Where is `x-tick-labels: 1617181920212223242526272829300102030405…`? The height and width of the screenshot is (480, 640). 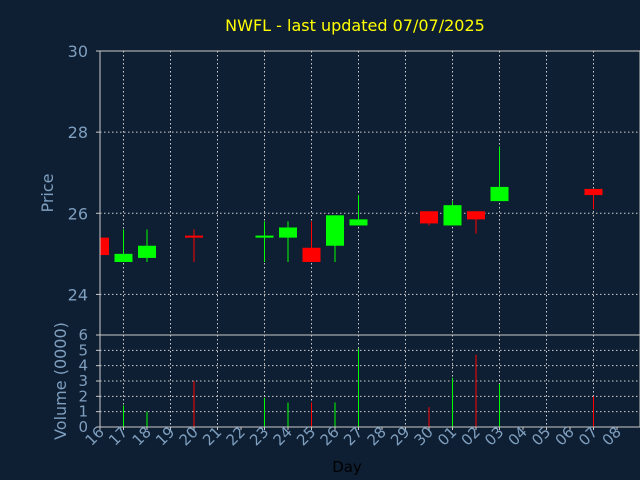 x-tick-labels: 1617181920212223242526272829300102030405… is located at coordinates (353, 436).